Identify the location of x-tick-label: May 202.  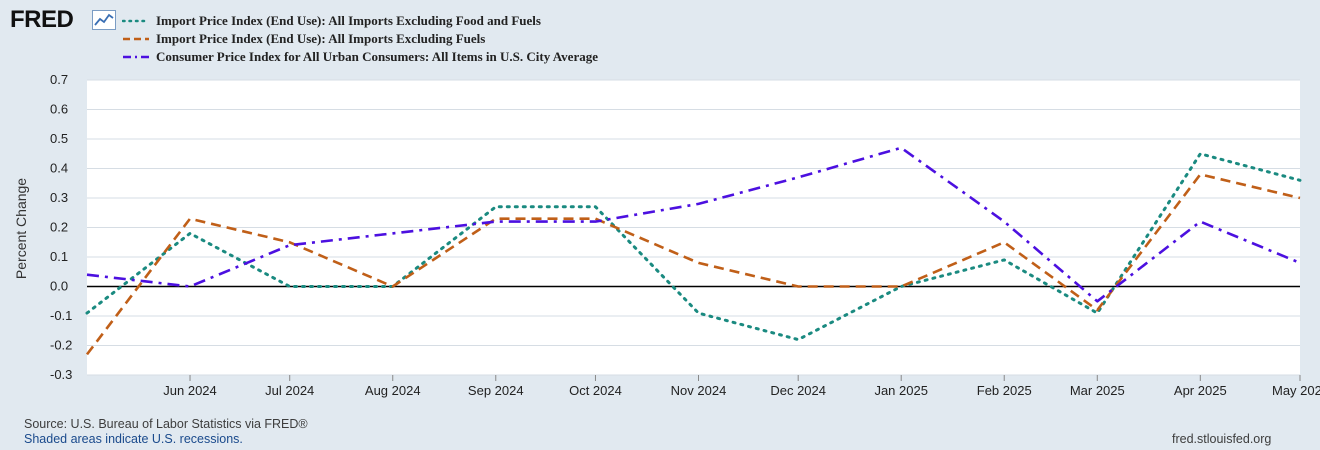
(1296, 390).